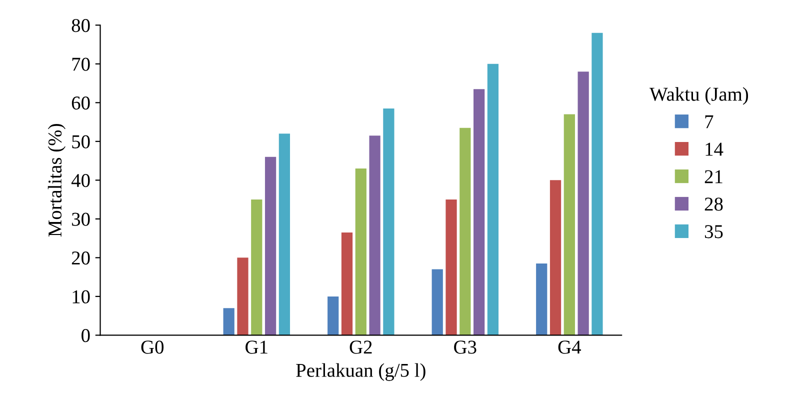  I want to click on y-tick-label: 50, so click(81, 141).